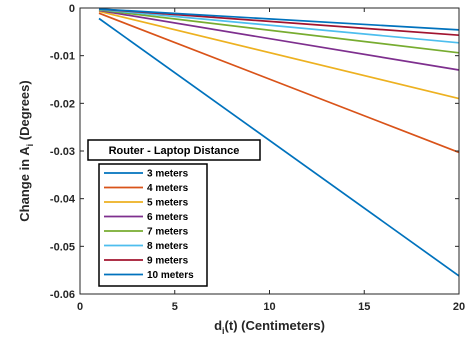  What do you see at coordinates (168, 203) in the screenshot?
I see `legend-label-3: 5 meters` at bounding box center [168, 203].